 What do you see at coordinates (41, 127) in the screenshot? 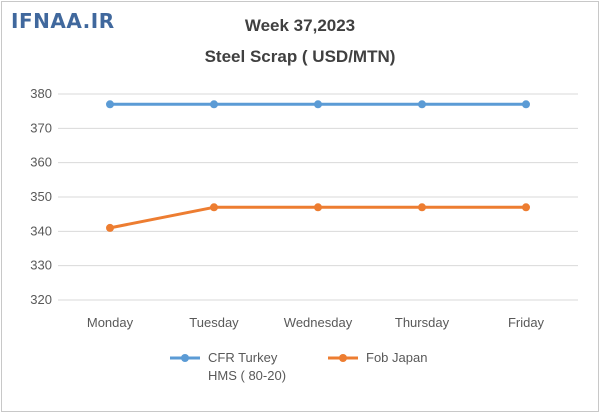
I see `y-tick-label: 370` at bounding box center [41, 127].